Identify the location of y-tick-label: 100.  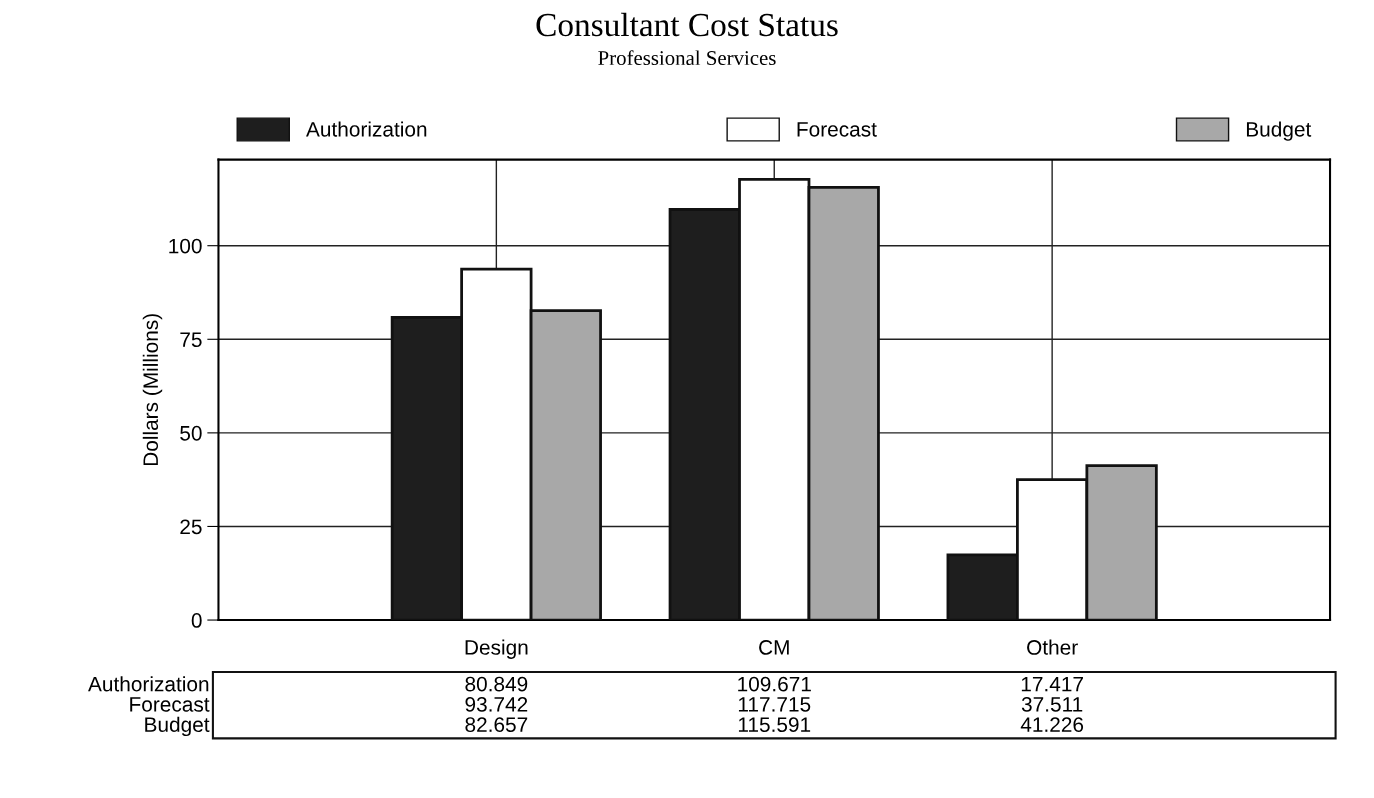
(185, 246).